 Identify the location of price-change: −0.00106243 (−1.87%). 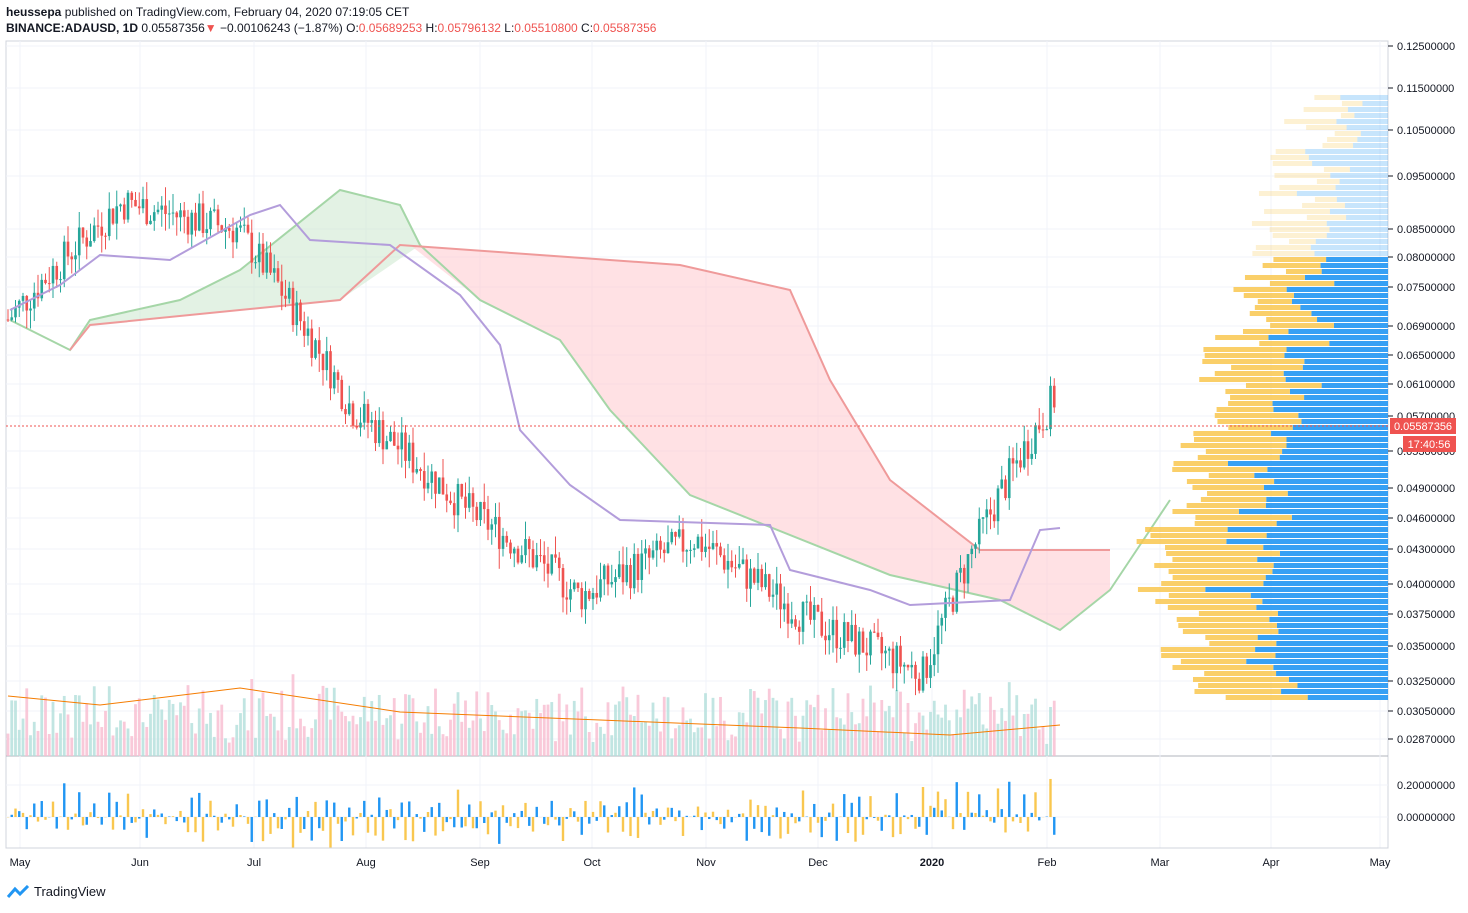
(281, 28).